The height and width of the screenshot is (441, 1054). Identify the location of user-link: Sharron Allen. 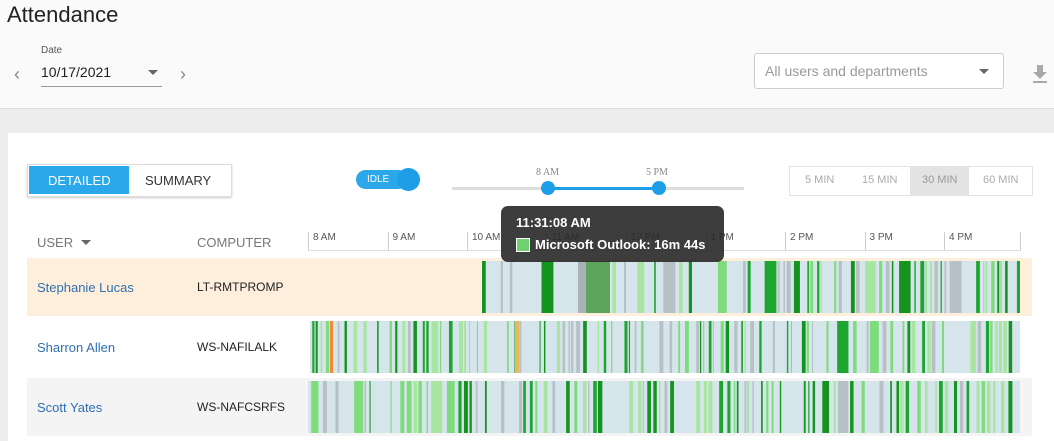
(76, 347).